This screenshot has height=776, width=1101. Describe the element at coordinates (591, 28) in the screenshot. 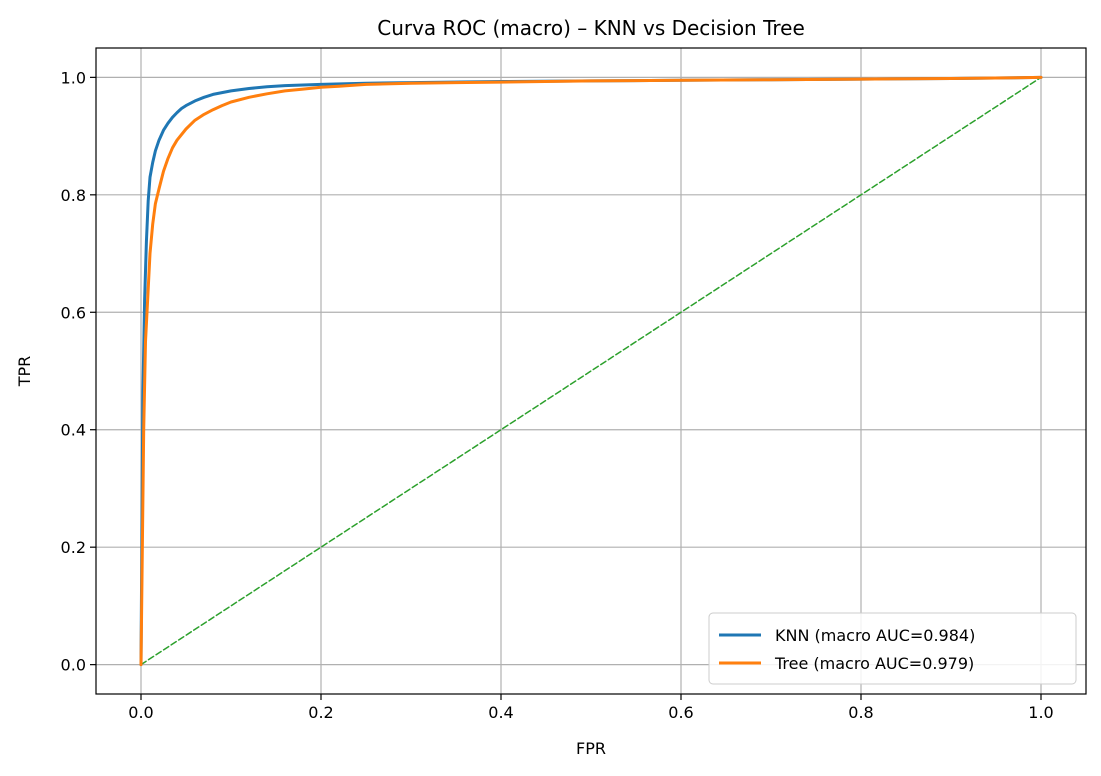

I see `chart-title: Curva ROC (macro) – KNN vs Decision Tree` at that location.